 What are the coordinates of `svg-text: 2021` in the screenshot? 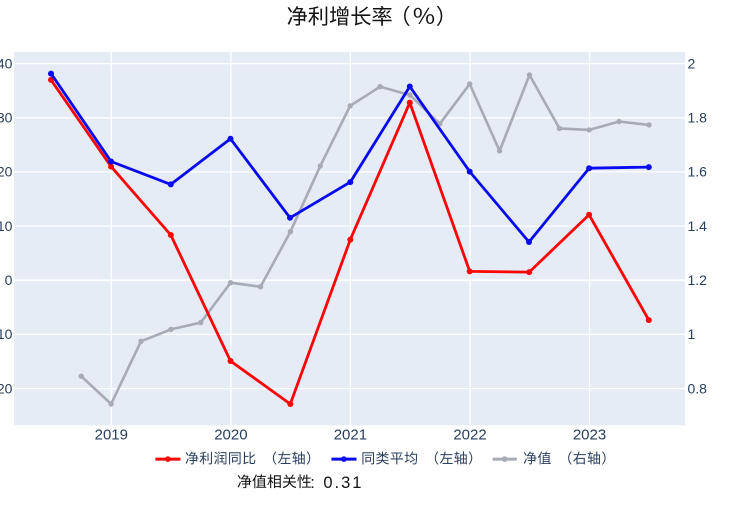 It's located at (350, 435).